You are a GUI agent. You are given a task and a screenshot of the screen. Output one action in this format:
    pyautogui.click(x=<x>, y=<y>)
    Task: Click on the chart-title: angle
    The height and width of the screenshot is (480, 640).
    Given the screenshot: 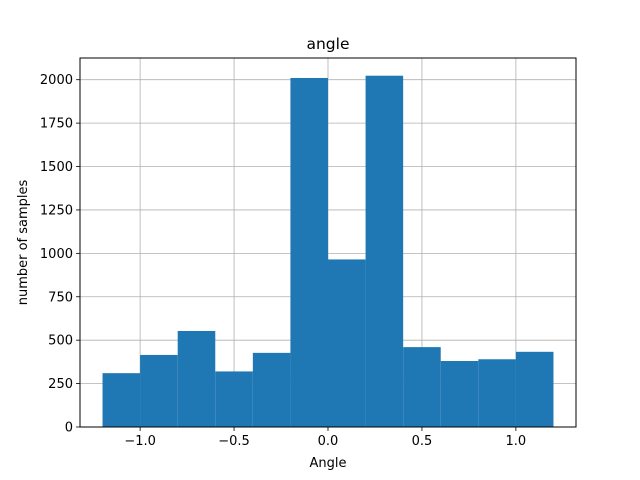 What is the action you would take?
    pyautogui.click(x=327, y=44)
    